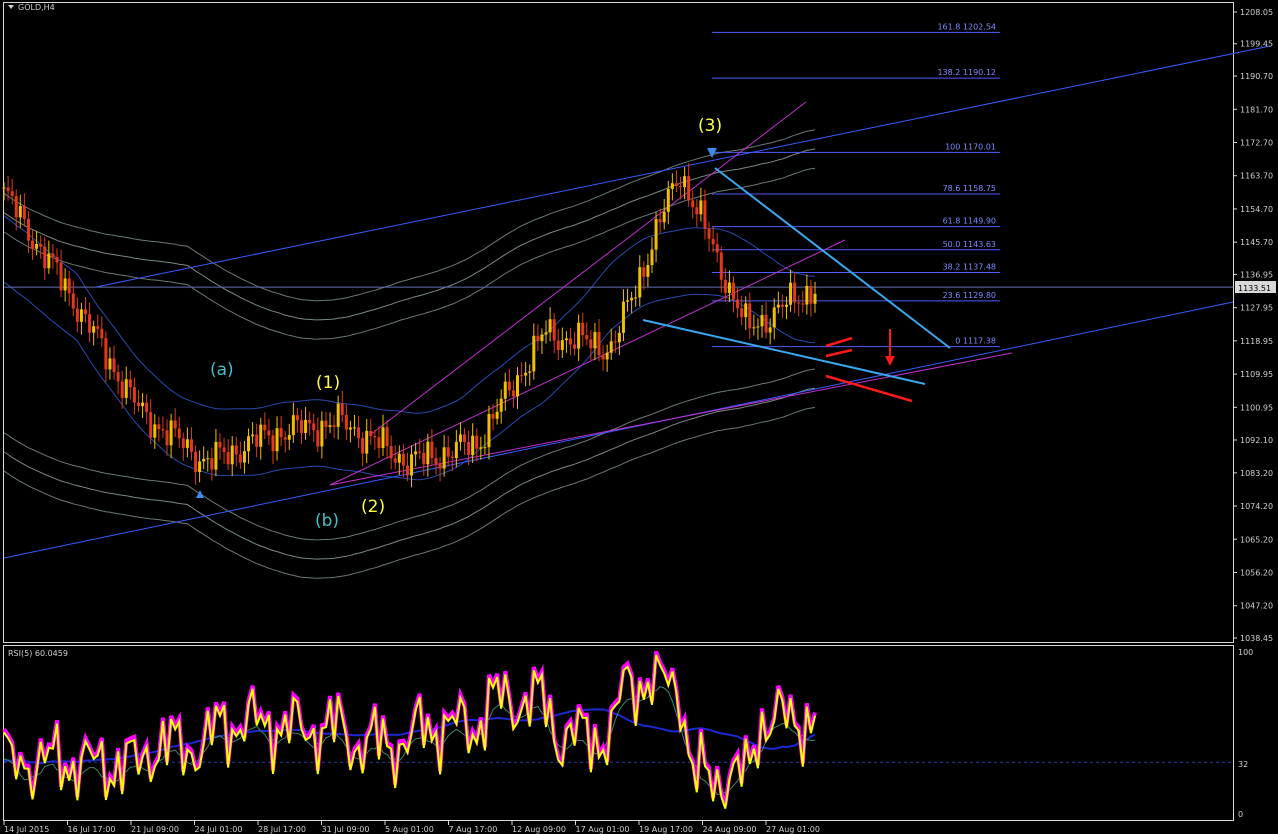  Describe the element at coordinates (1256, 109) in the screenshot. I see `price-tick-label: 1181.70` at that location.